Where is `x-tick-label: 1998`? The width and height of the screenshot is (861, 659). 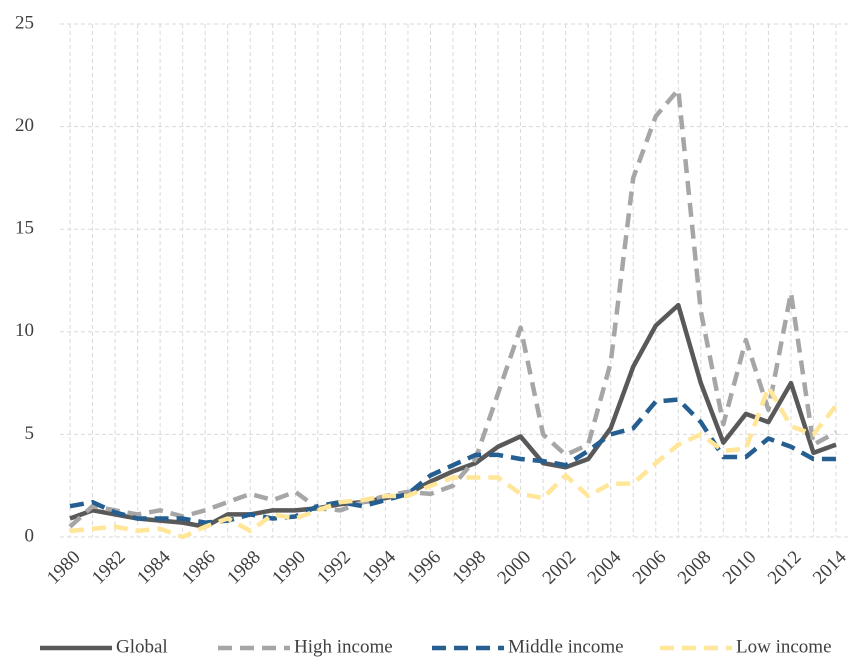 x-tick-label: 1998 is located at coordinates (469, 568).